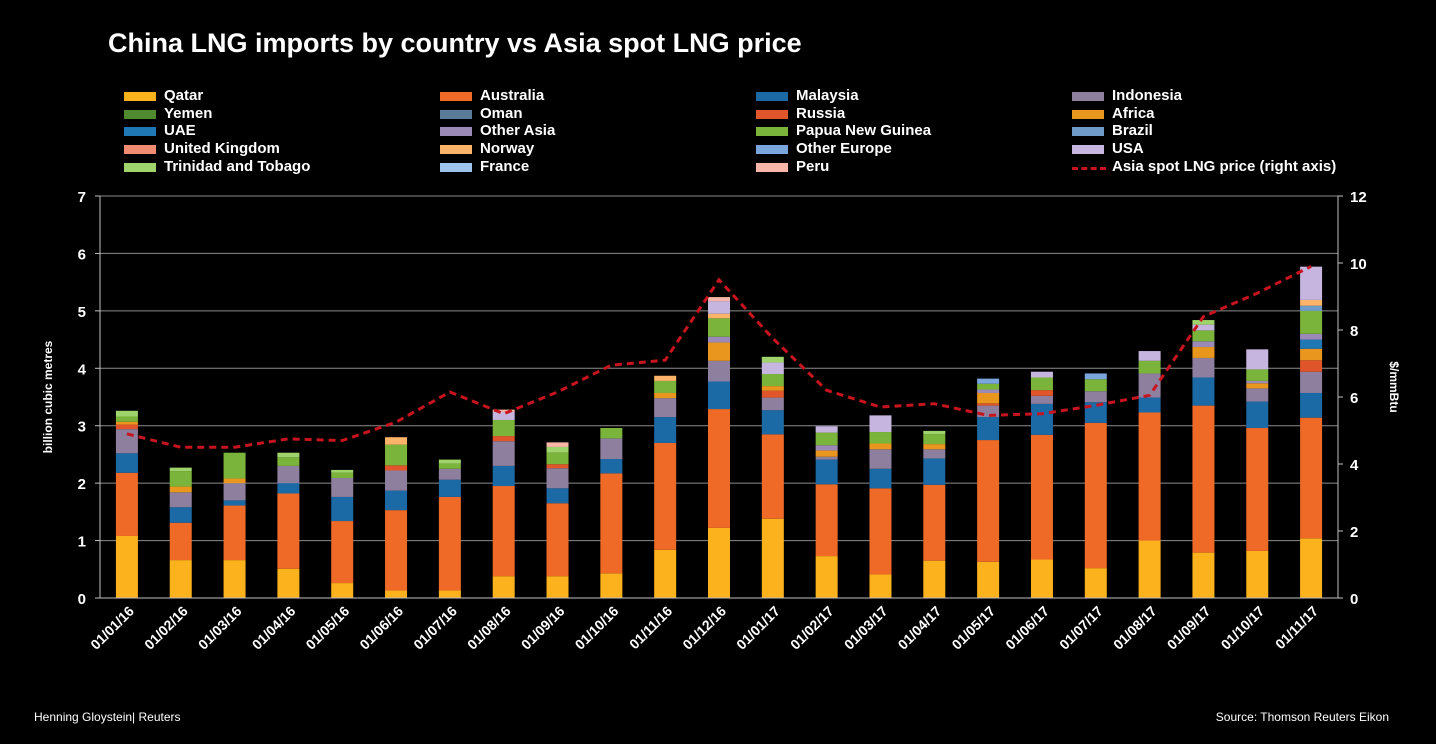  Describe the element at coordinates (543, 628) in the screenshot. I see `x-tick-label: 01/09/16` at that location.